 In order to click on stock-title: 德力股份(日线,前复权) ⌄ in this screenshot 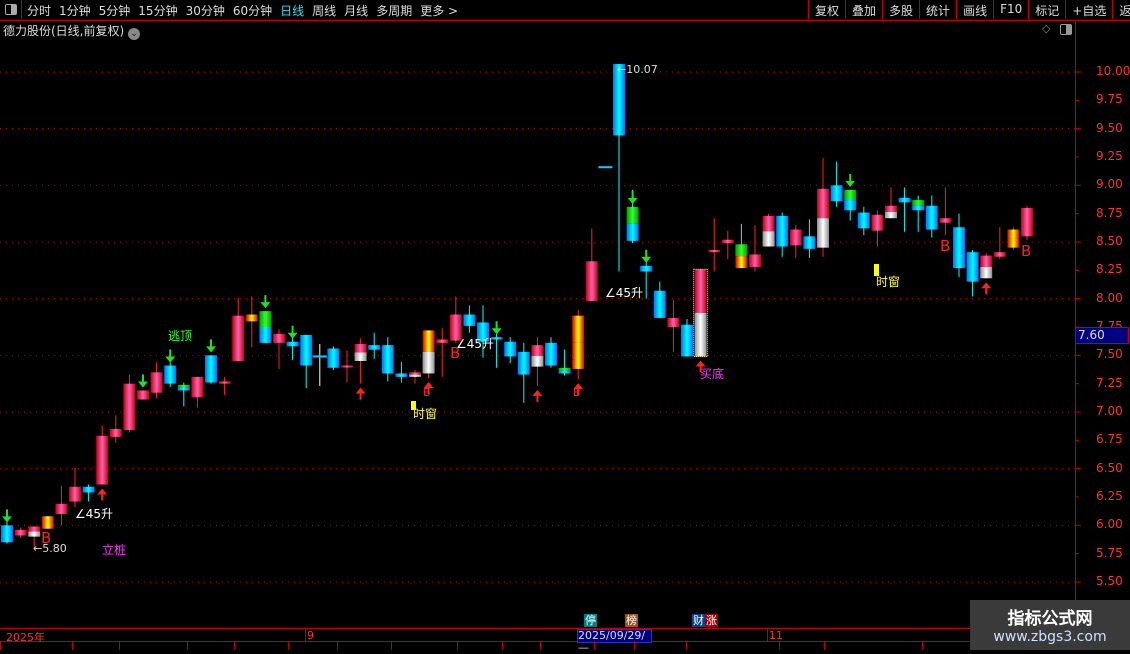, I will do `click(72, 31)`.